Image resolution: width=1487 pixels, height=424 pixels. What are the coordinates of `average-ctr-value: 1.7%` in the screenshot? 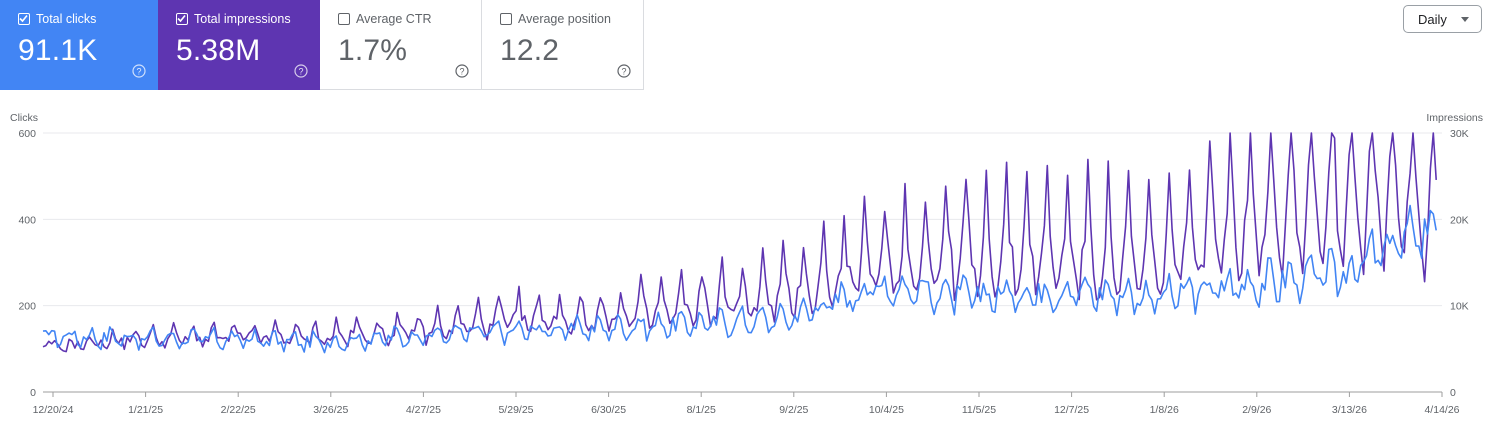 It's located at (373, 50).